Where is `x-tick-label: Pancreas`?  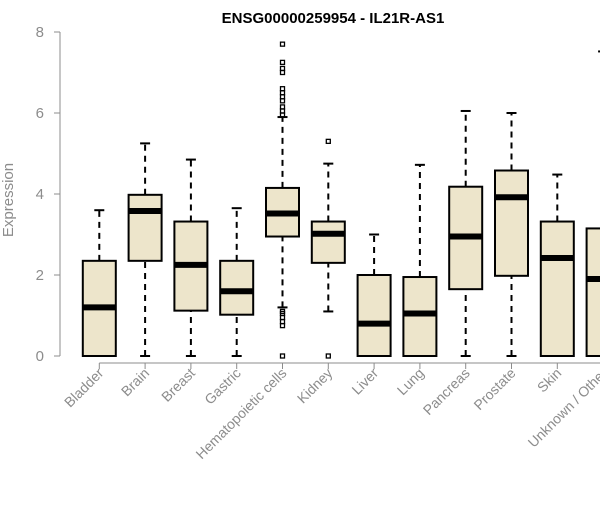 x-tick-label: Pancreas is located at coordinates (446, 391).